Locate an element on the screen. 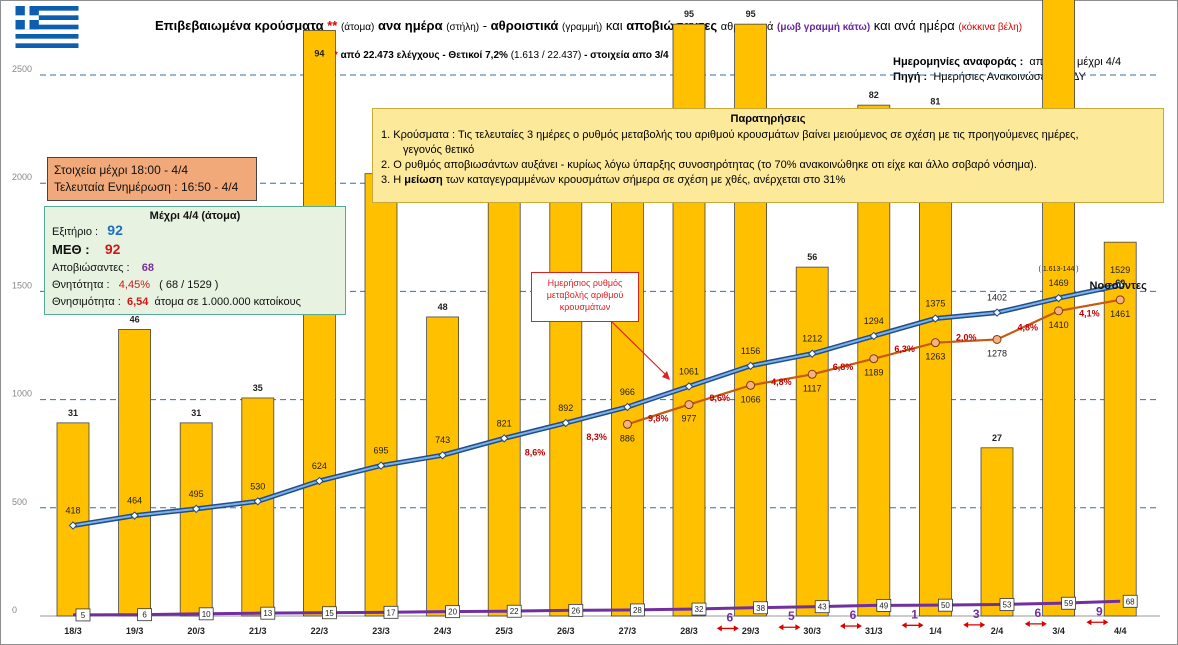 The height and width of the screenshot is (645, 1178). cumulative-cases-label: 1061 is located at coordinates (689, 371).